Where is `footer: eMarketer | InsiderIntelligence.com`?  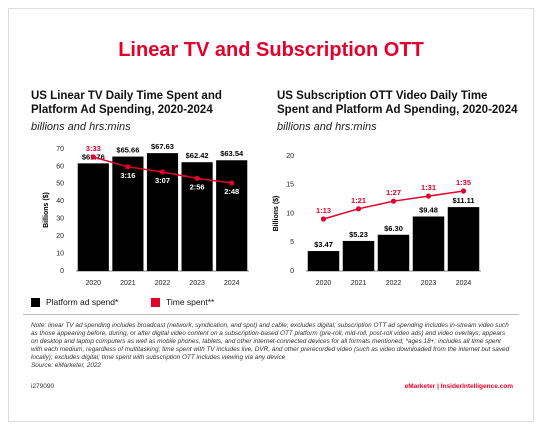
footer: eMarketer | InsiderIntelligence.com is located at coordinates (458, 386).